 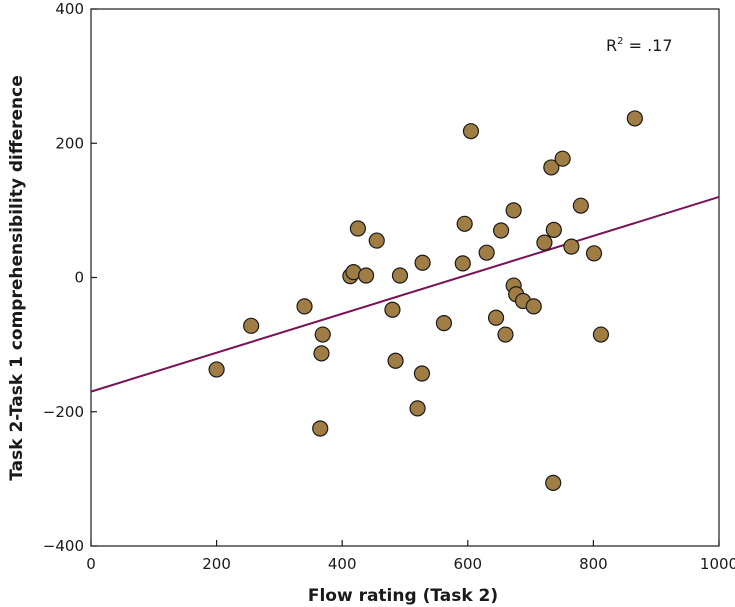 What do you see at coordinates (69, 143) in the screenshot?
I see `y-tick-label: 200` at bounding box center [69, 143].